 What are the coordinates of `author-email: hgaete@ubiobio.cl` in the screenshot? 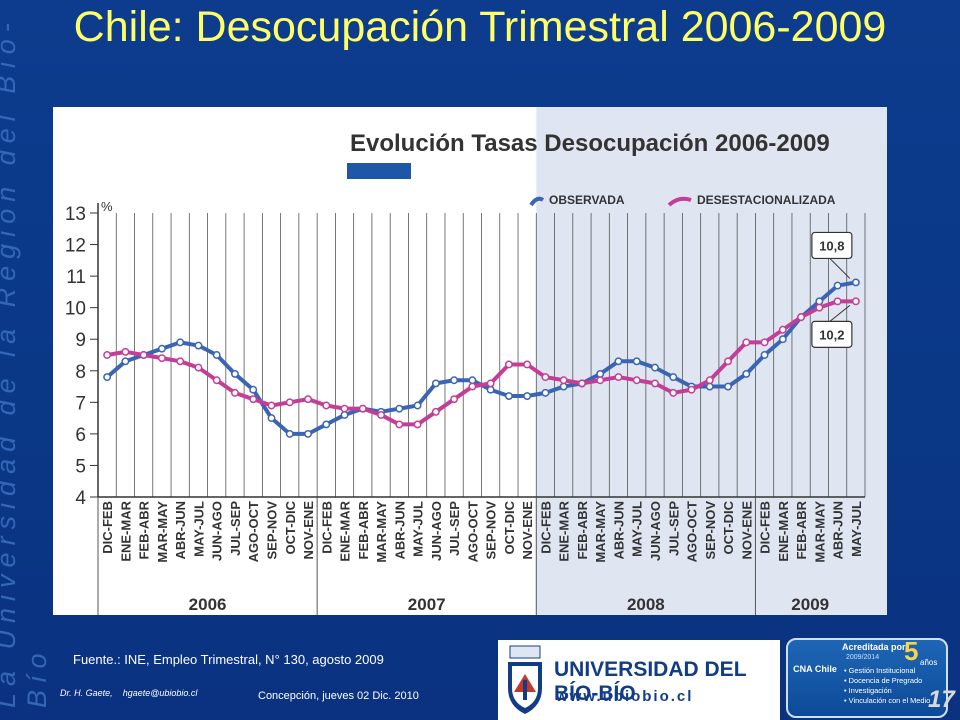 It's located at (160, 693).